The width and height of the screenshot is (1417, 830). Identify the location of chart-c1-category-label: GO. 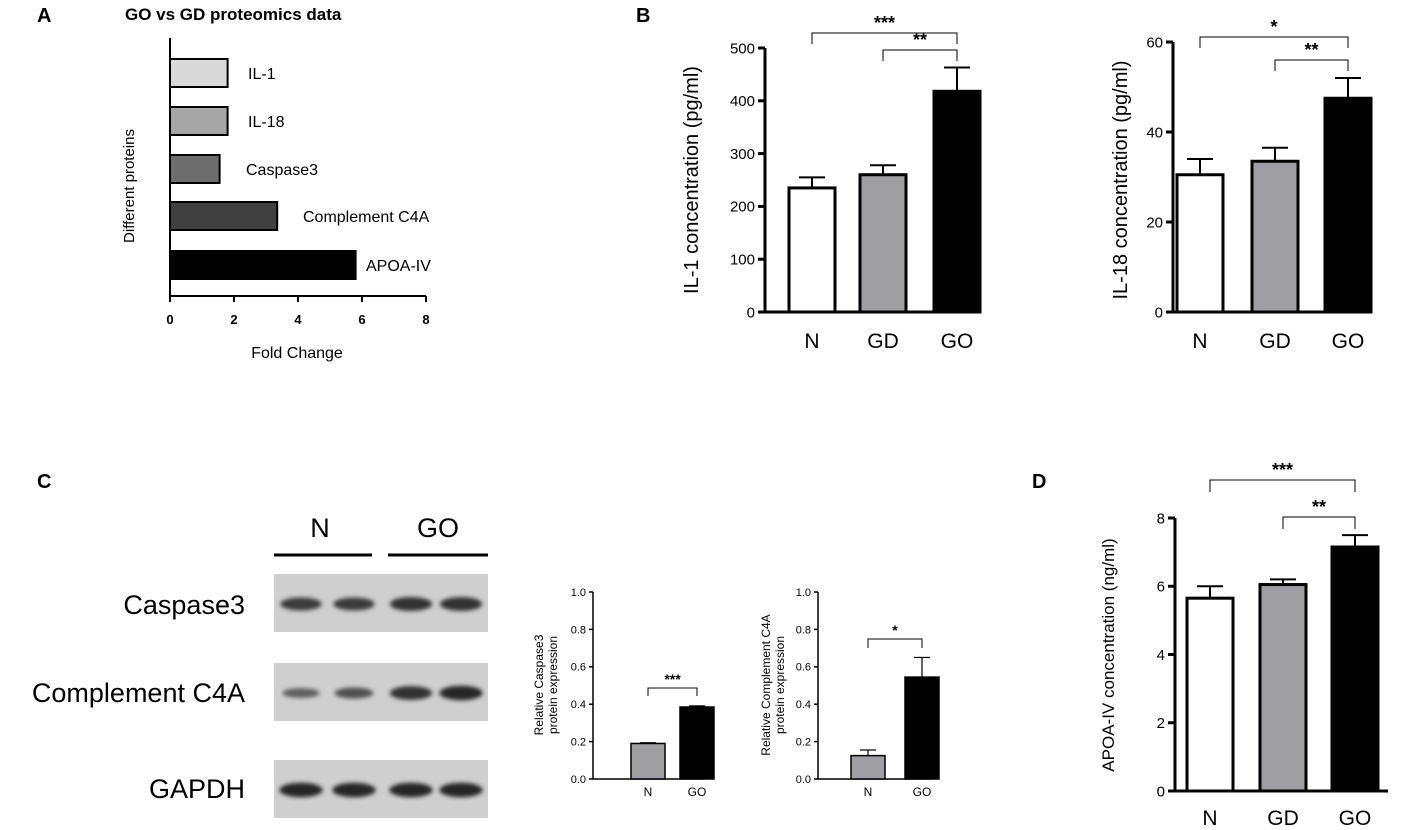
(697, 792).